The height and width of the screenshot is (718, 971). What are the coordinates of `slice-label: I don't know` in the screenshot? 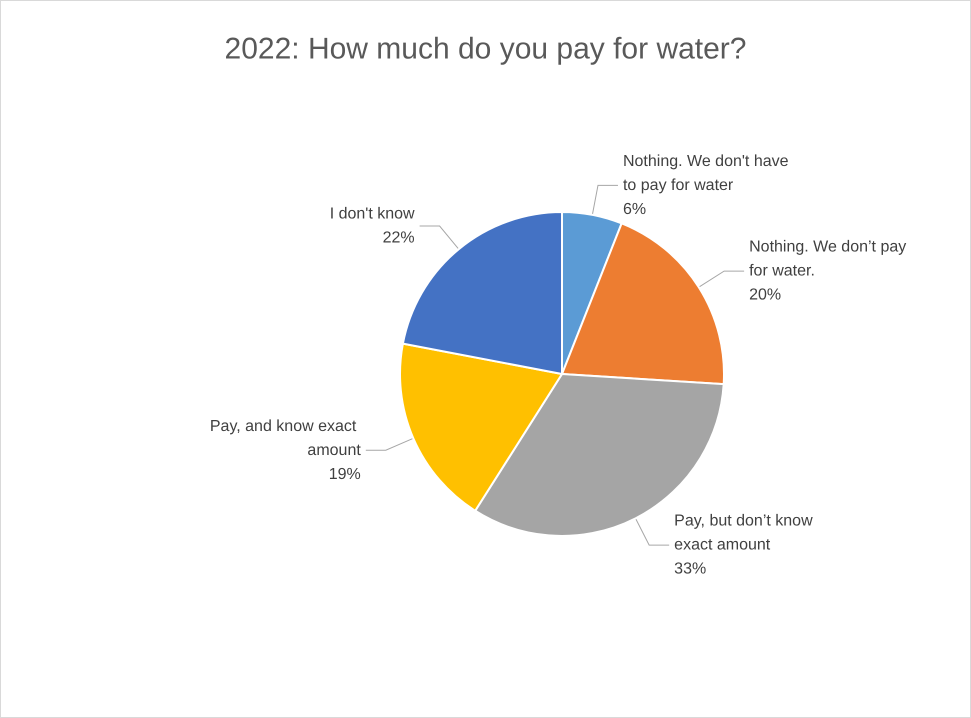 It's located at (373, 214).